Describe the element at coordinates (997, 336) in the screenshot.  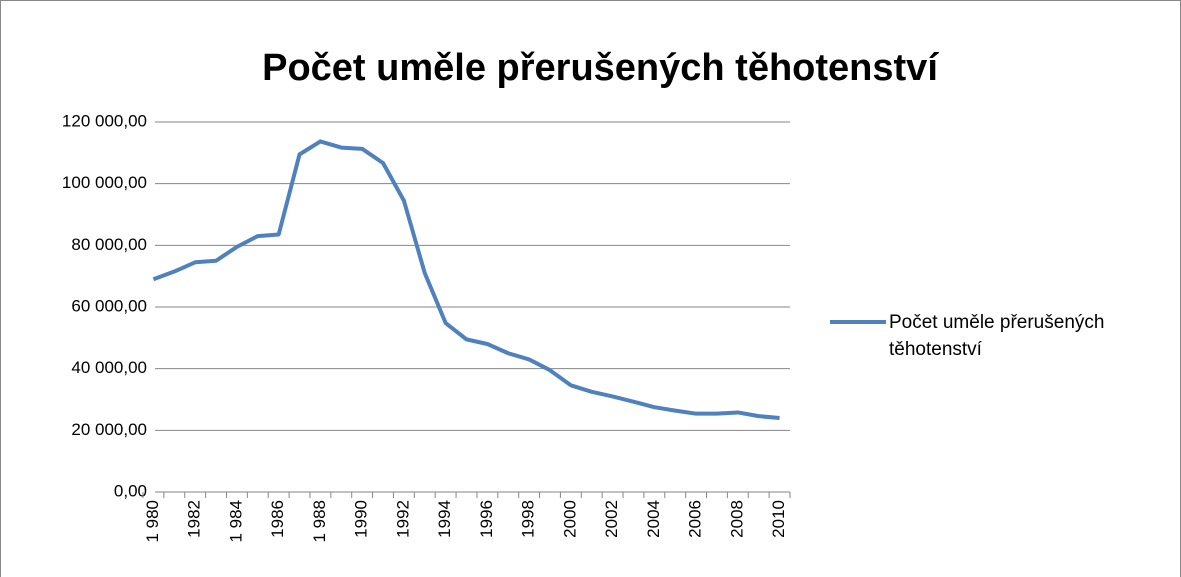
I see `legend-label: Počet uměle přerušených těhotenství` at that location.